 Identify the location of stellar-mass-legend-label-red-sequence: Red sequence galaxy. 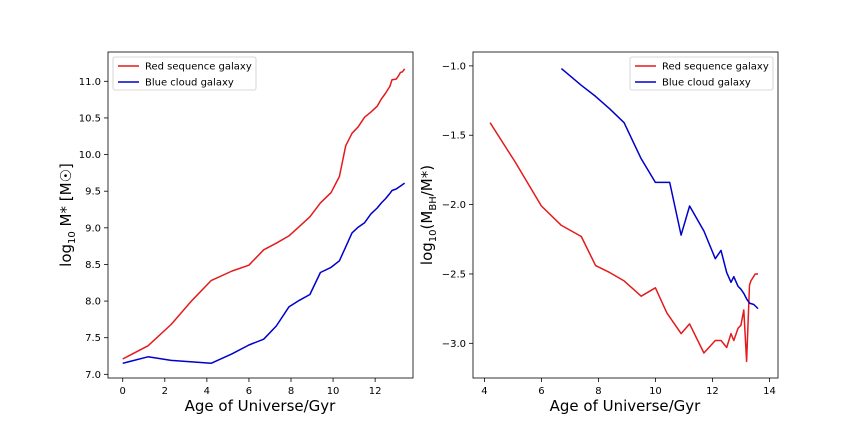
(198, 67).